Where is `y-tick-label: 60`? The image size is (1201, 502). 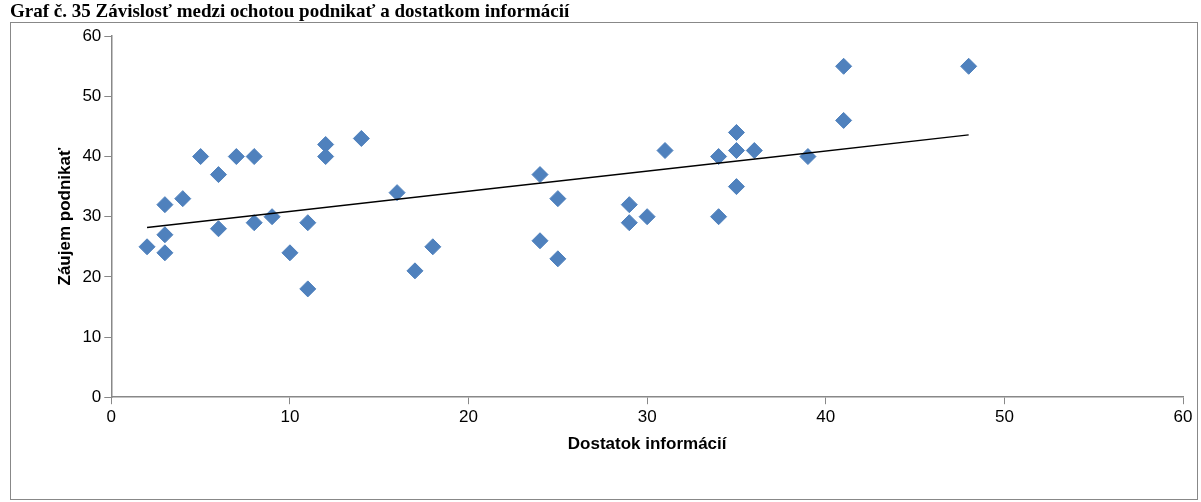 y-tick-label: 60 is located at coordinates (92, 35).